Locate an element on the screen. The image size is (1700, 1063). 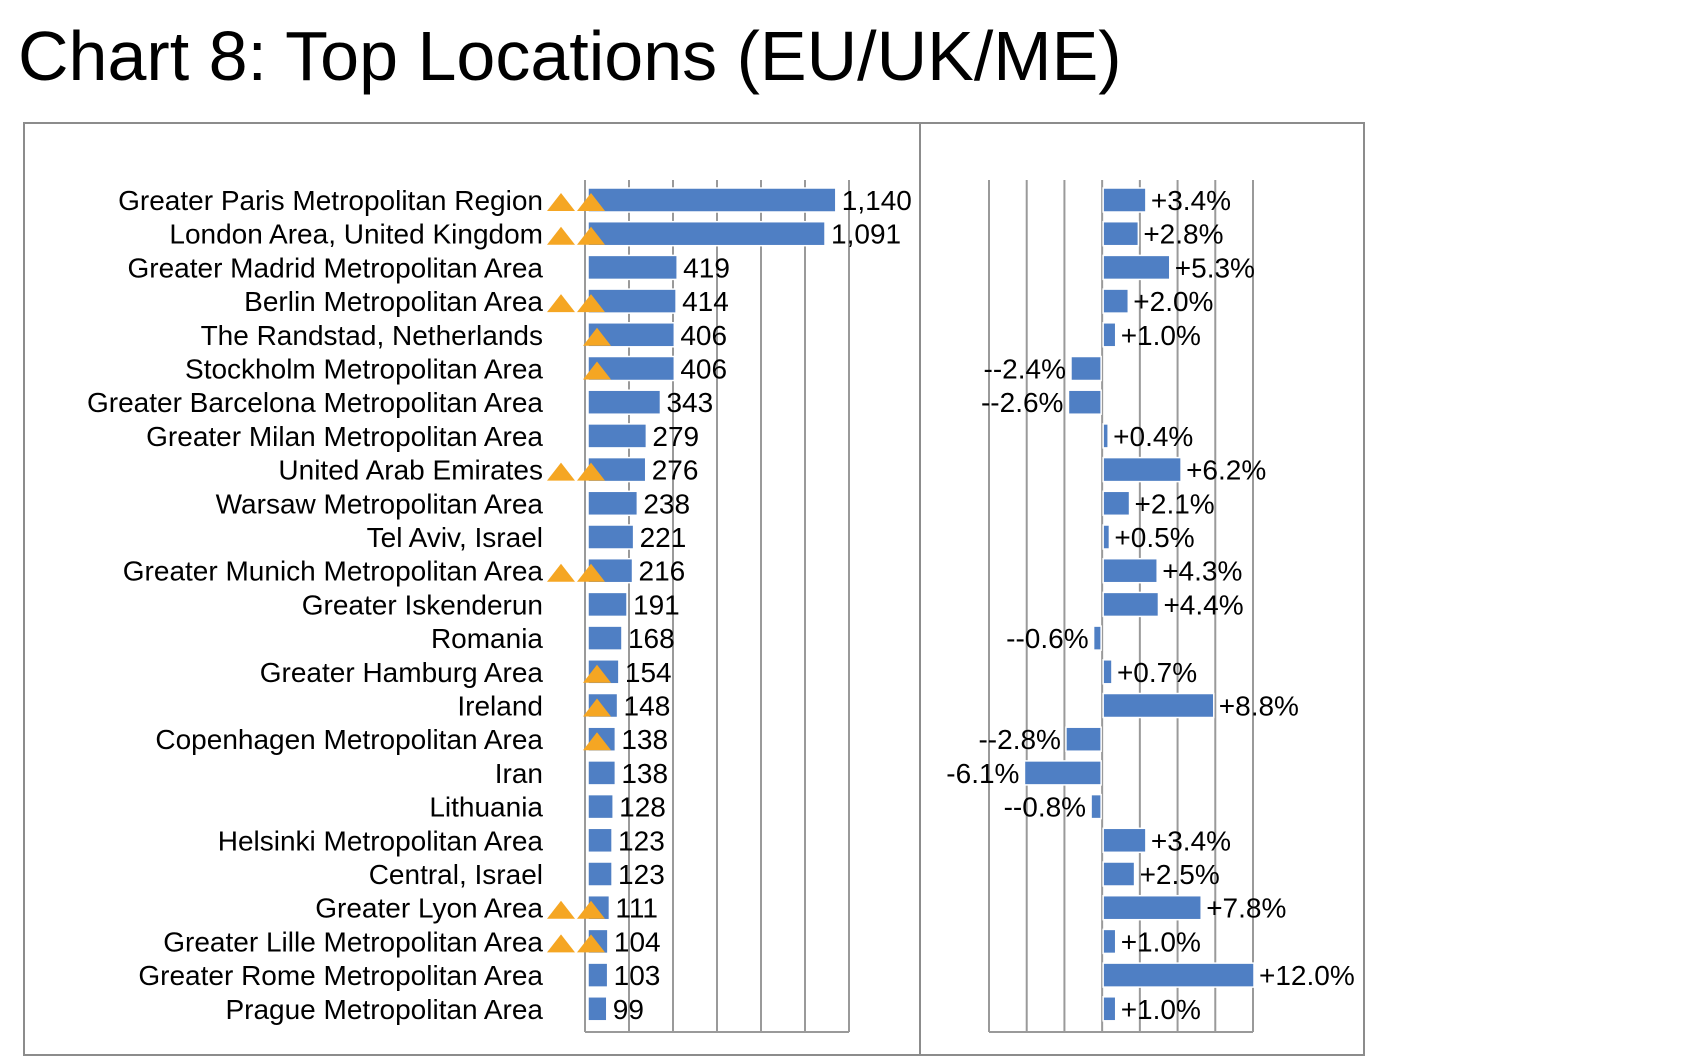
category-label: Romania is located at coordinates (487, 638).